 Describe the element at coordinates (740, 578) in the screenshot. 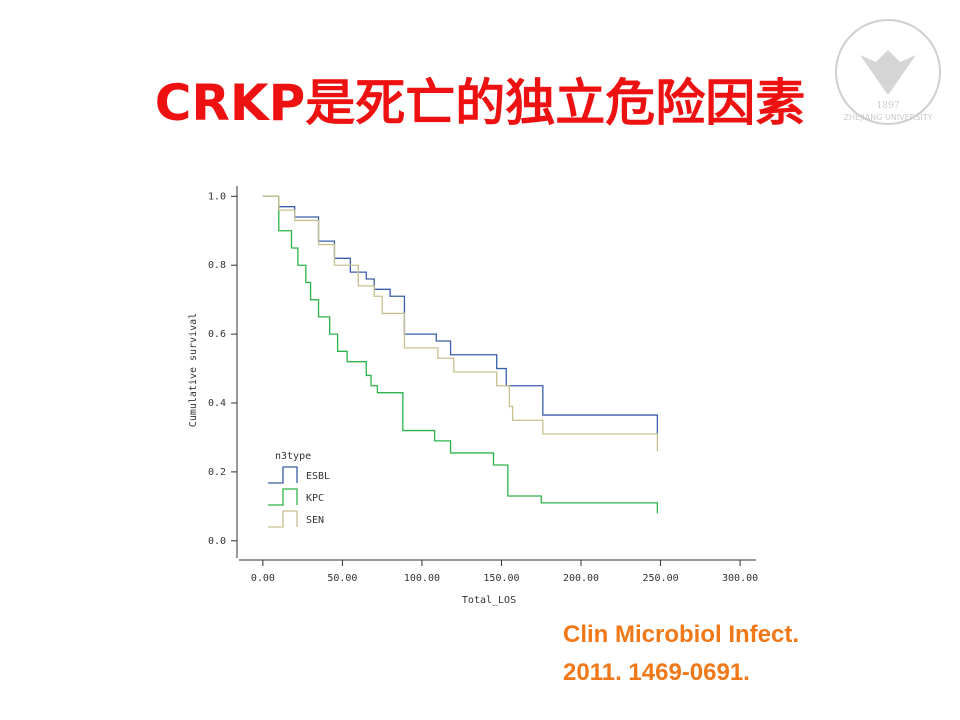

I see `x-tick-label: 300.00` at that location.